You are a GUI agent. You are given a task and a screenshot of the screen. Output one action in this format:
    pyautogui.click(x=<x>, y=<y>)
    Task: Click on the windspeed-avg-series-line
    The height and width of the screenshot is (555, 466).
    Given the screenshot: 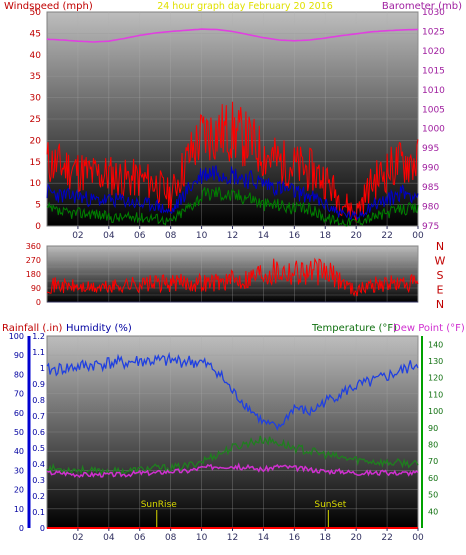 What is the action you would take?
    pyautogui.click(x=232, y=193)
    